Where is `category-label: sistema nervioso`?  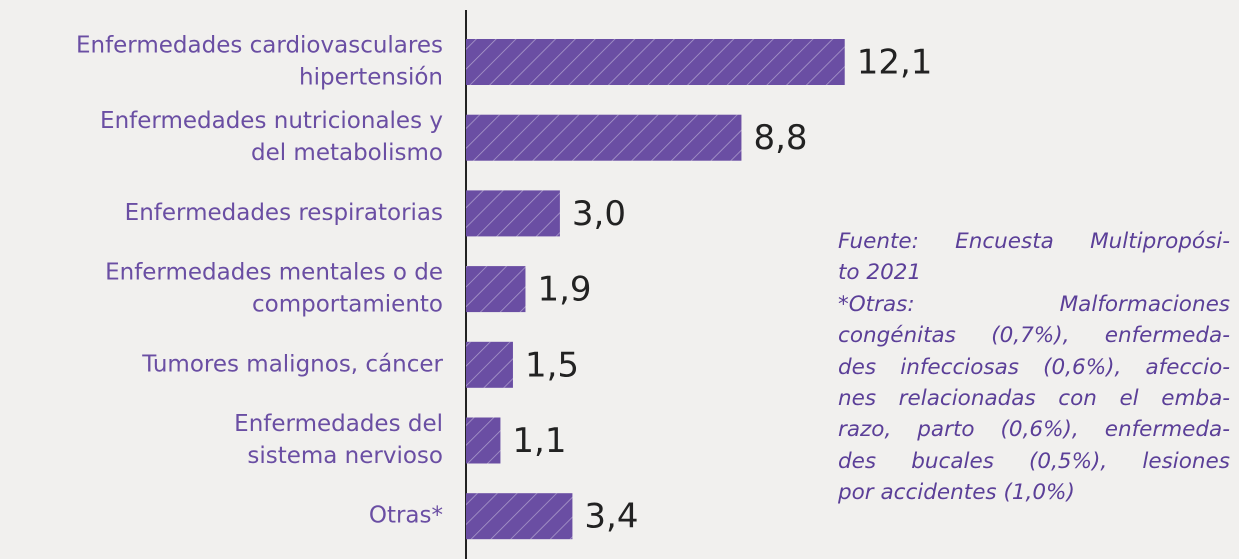 category-label: sistema nervioso is located at coordinates (345, 456).